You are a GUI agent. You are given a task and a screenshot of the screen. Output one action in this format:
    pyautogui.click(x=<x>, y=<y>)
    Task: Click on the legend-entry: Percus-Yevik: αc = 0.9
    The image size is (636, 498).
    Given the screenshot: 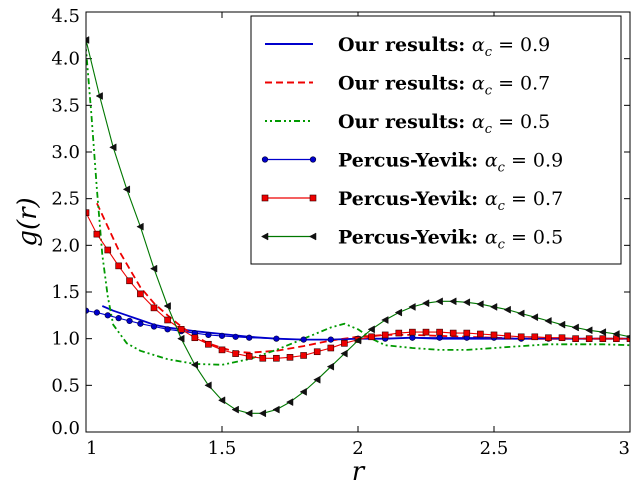 What is the action you would take?
    pyautogui.click(x=412, y=163)
    